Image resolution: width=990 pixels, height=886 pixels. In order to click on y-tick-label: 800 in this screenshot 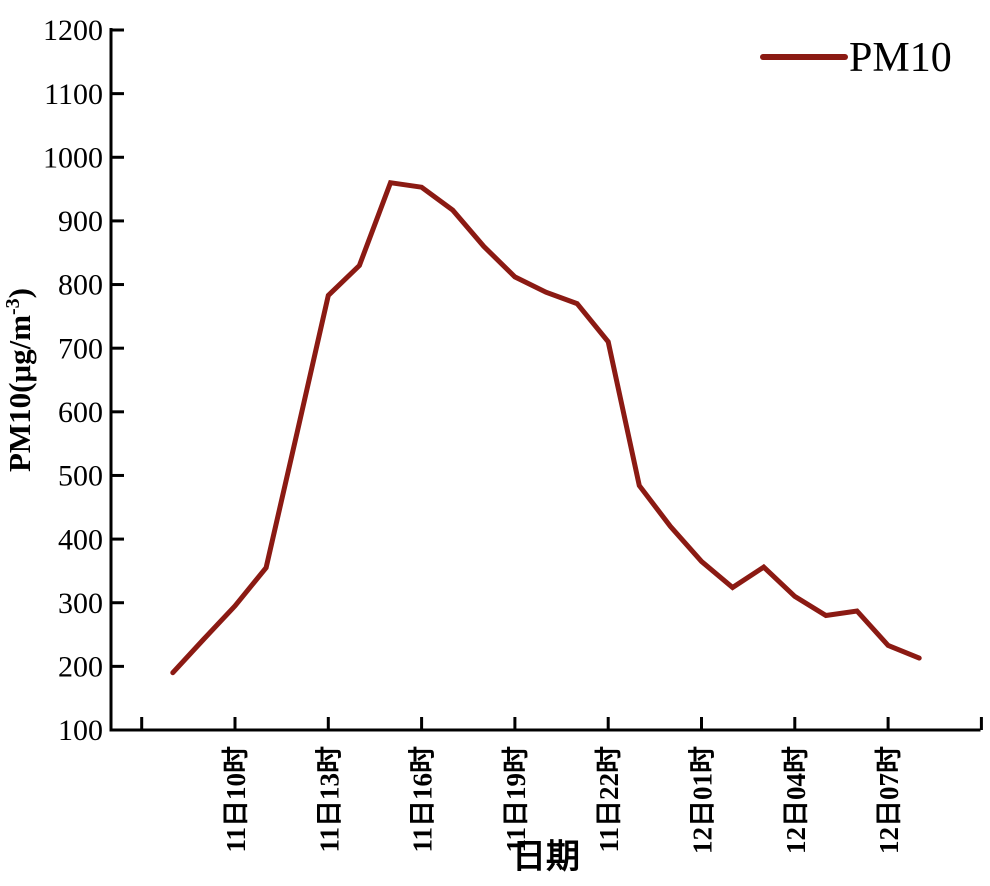, I will do `click(80, 285)`.